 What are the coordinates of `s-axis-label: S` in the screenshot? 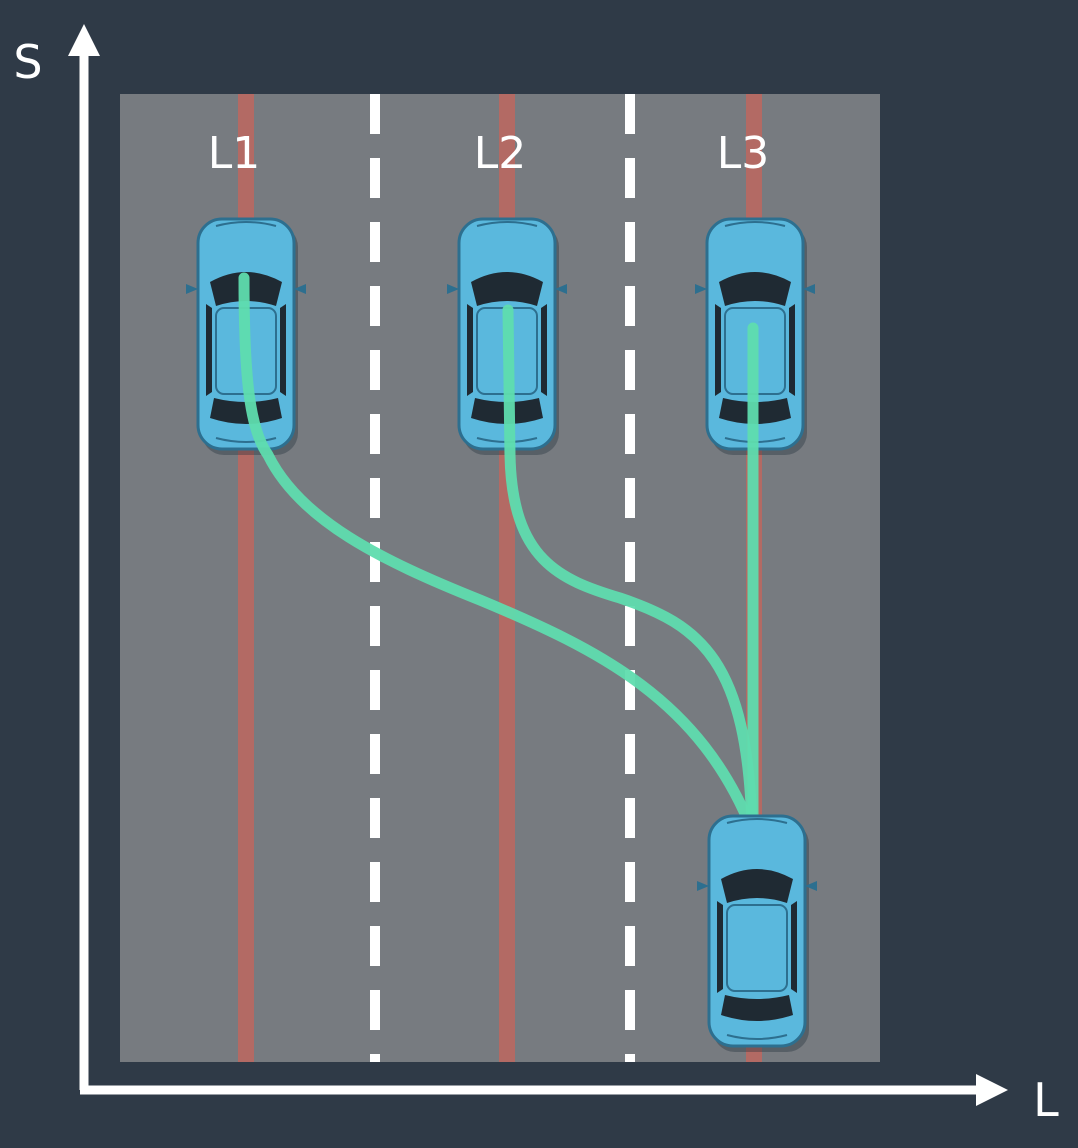 It's located at (27, 62).